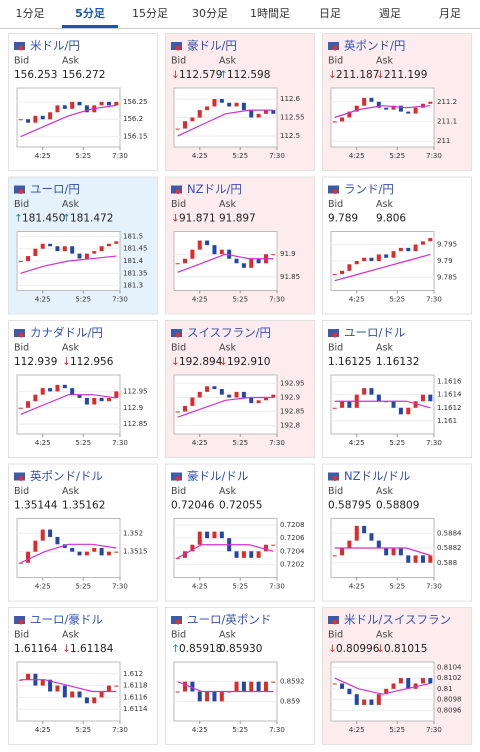 The width and height of the screenshot is (480, 752). What do you see at coordinates (217, 476) in the screenshot?
I see `pair-title: 豪ドル/ドル` at bounding box center [217, 476].